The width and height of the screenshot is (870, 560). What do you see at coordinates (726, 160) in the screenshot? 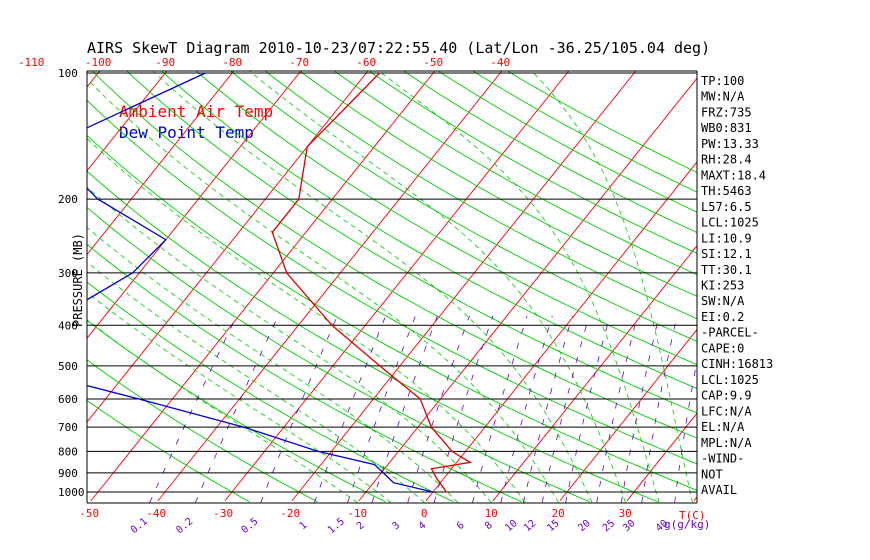
I see `stability-index-item: RH:28.4` at bounding box center [726, 160].